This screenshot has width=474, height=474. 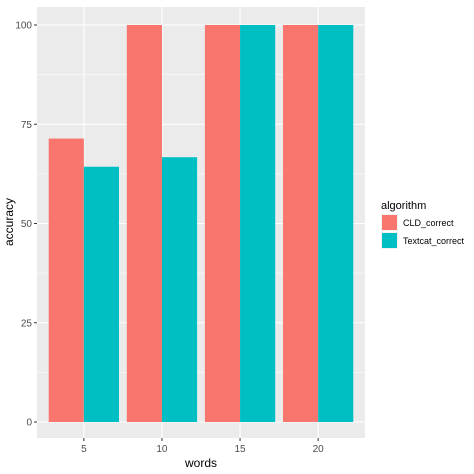 What do you see at coordinates (403, 206) in the screenshot?
I see `legend-title: algorithm` at bounding box center [403, 206].